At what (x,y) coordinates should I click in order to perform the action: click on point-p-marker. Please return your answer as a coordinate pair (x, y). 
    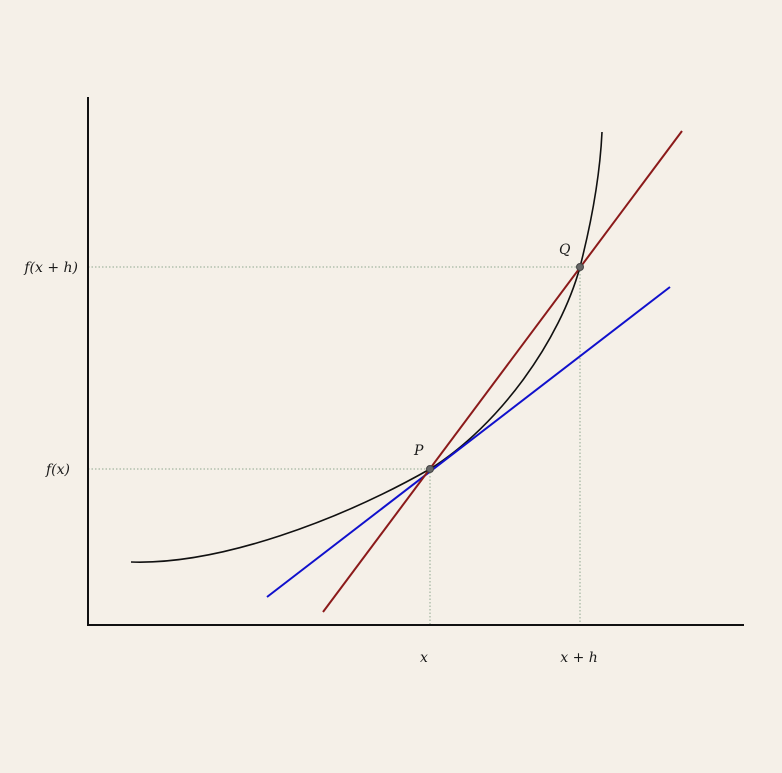
    Looking at the image, I should click on (430, 469).